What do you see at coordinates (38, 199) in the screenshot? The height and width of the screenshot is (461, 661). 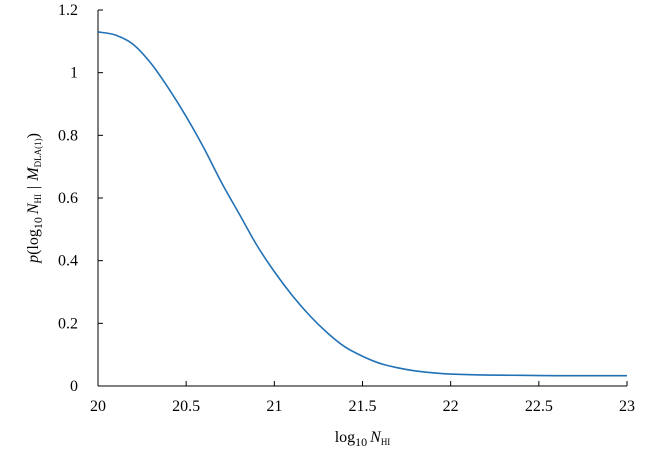 I see `y-title-sub2: HI` at bounding box center [38, 199].